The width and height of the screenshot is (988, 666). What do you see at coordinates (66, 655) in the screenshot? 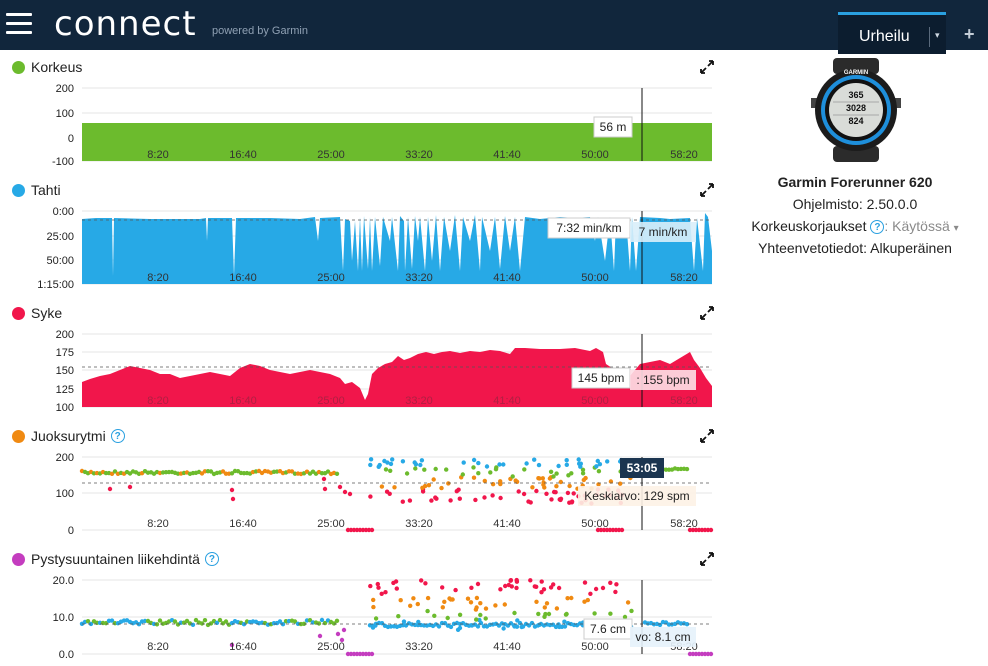
I see `y-tick: 0.0` at bounding box center [66, 655].